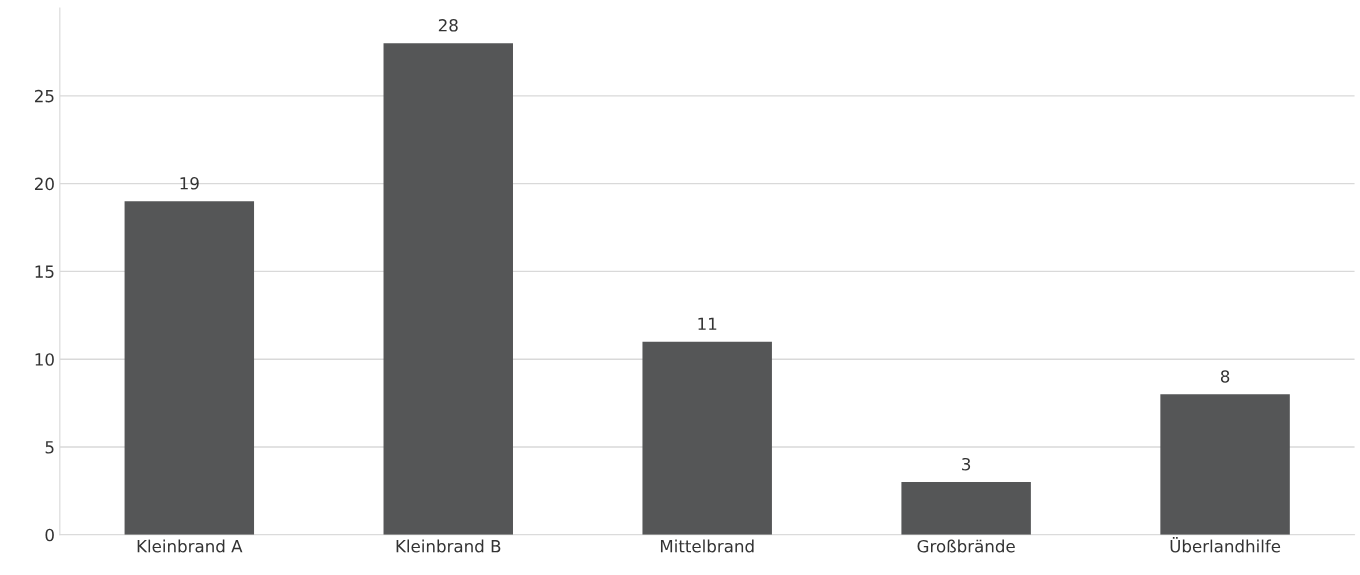 The image size is (1360, 575). What do you see at coordinates (189, 183) in the screenshot?
I see `data-label: 19` at bounding box center [189, 183].